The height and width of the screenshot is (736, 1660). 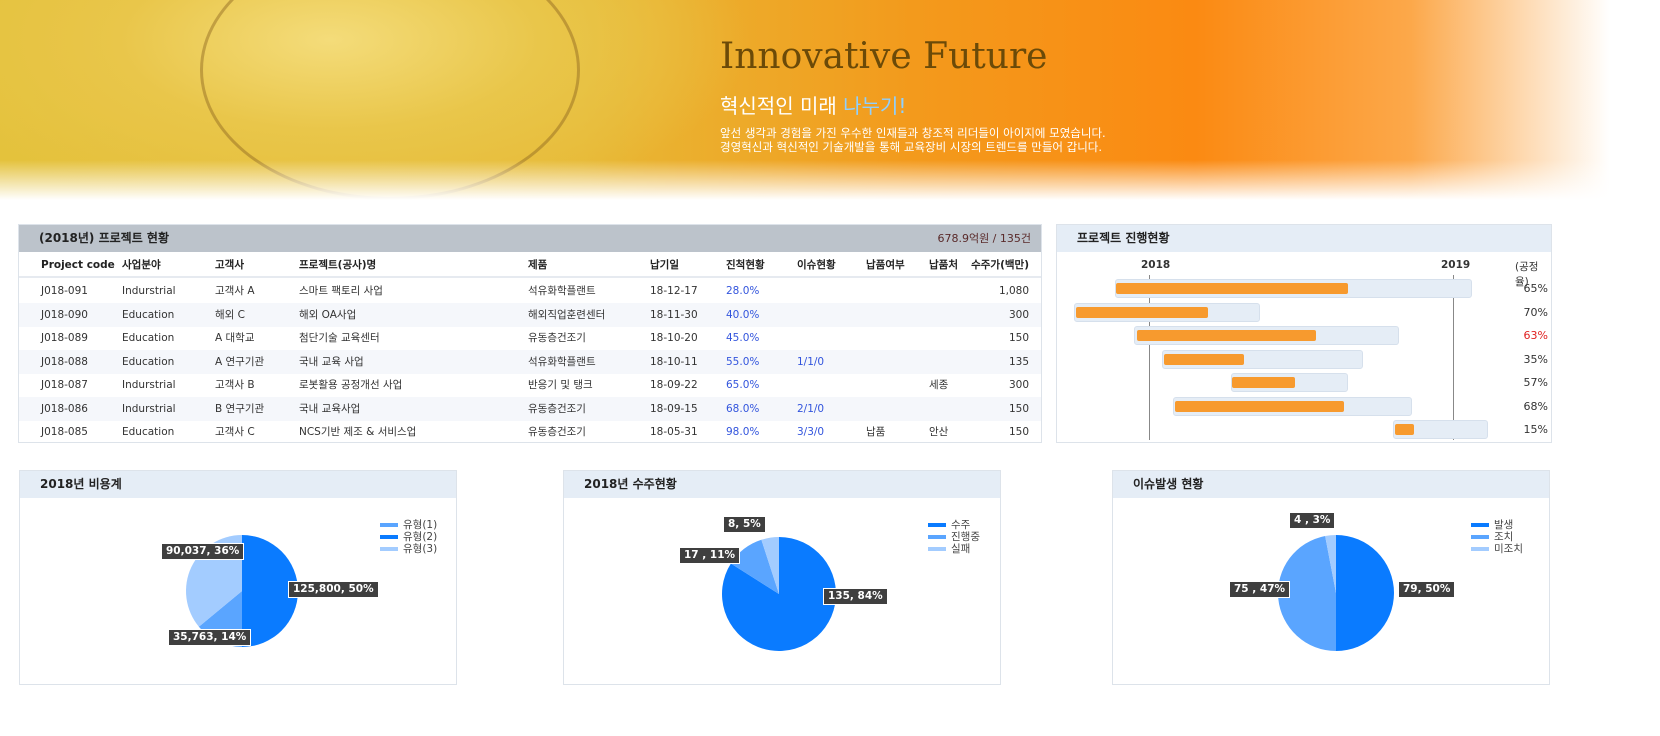 I want to click on cell: 고객사 C, so click(x=235, y=432).